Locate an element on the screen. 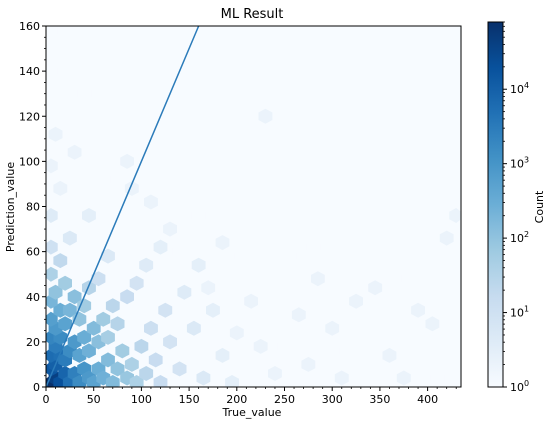 This screenshot has width=550, height=425. x-tick-label: 400 is located at coordinates (427, 399).